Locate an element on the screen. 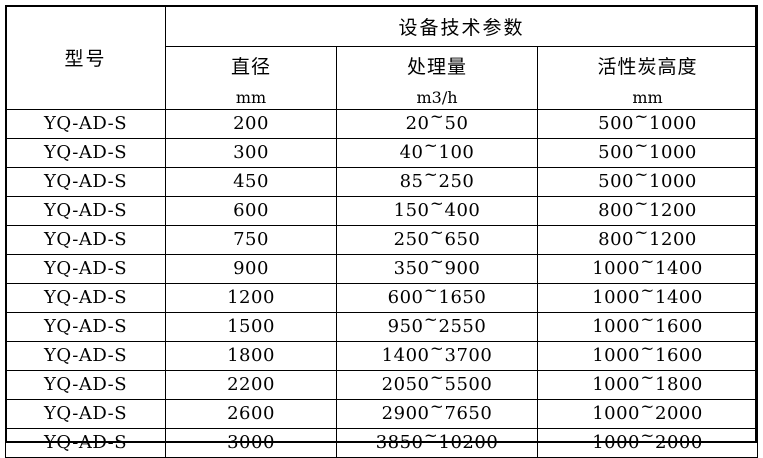 This screenshot has width=763, height=458. column-header-model: 型号 is located at coordinates (85, 57).